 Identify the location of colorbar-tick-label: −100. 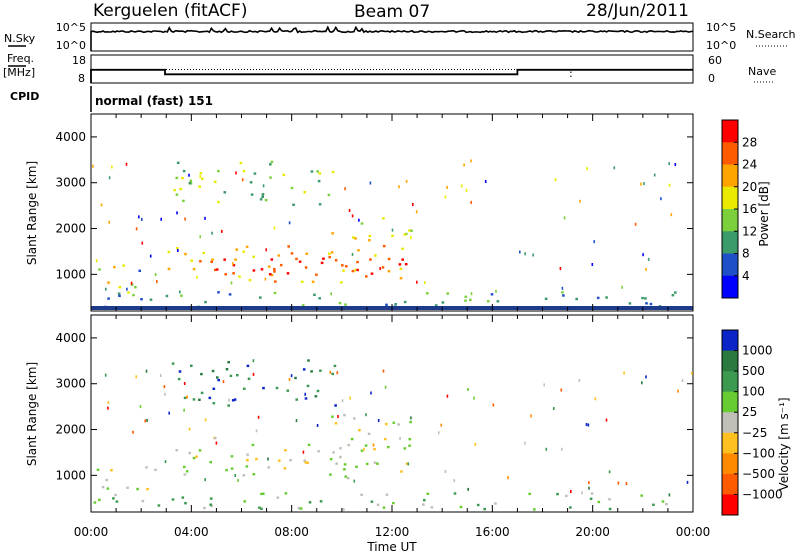
(758, 453).